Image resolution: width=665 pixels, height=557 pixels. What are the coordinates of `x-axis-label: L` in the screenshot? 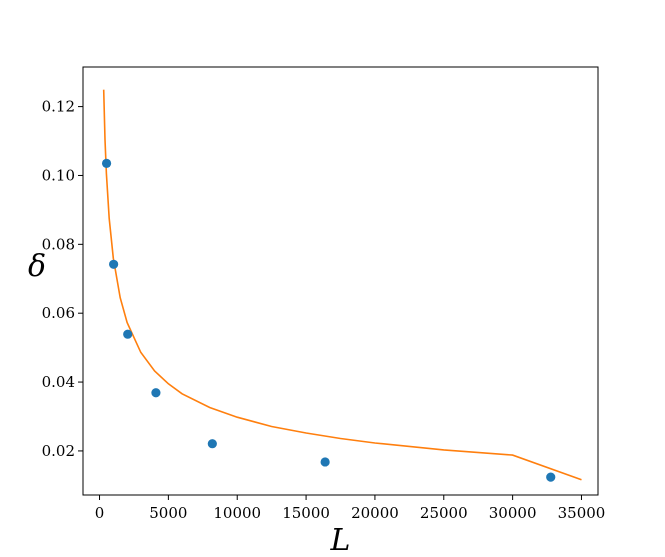 It's located at (340, 540).